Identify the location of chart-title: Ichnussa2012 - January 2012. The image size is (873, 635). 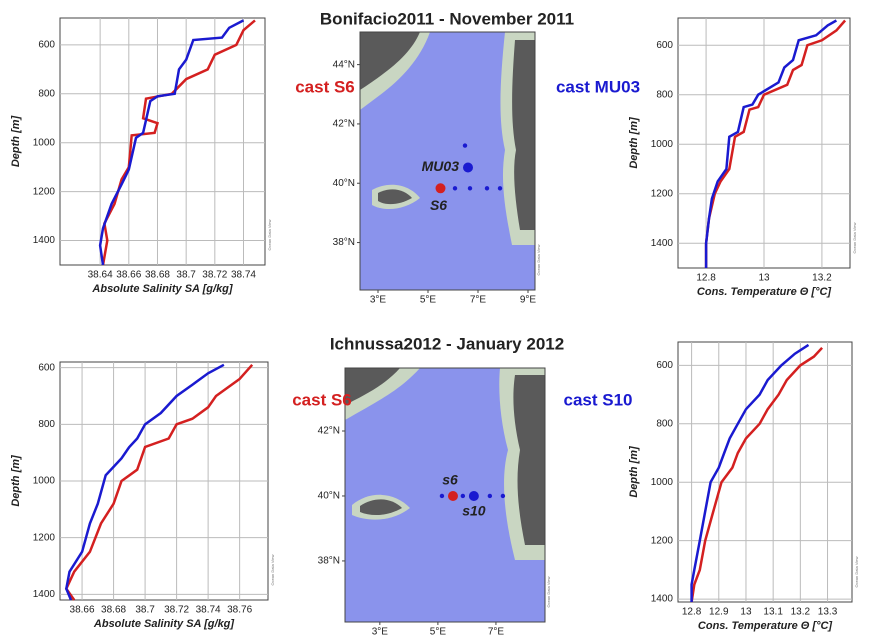
(447, 343).